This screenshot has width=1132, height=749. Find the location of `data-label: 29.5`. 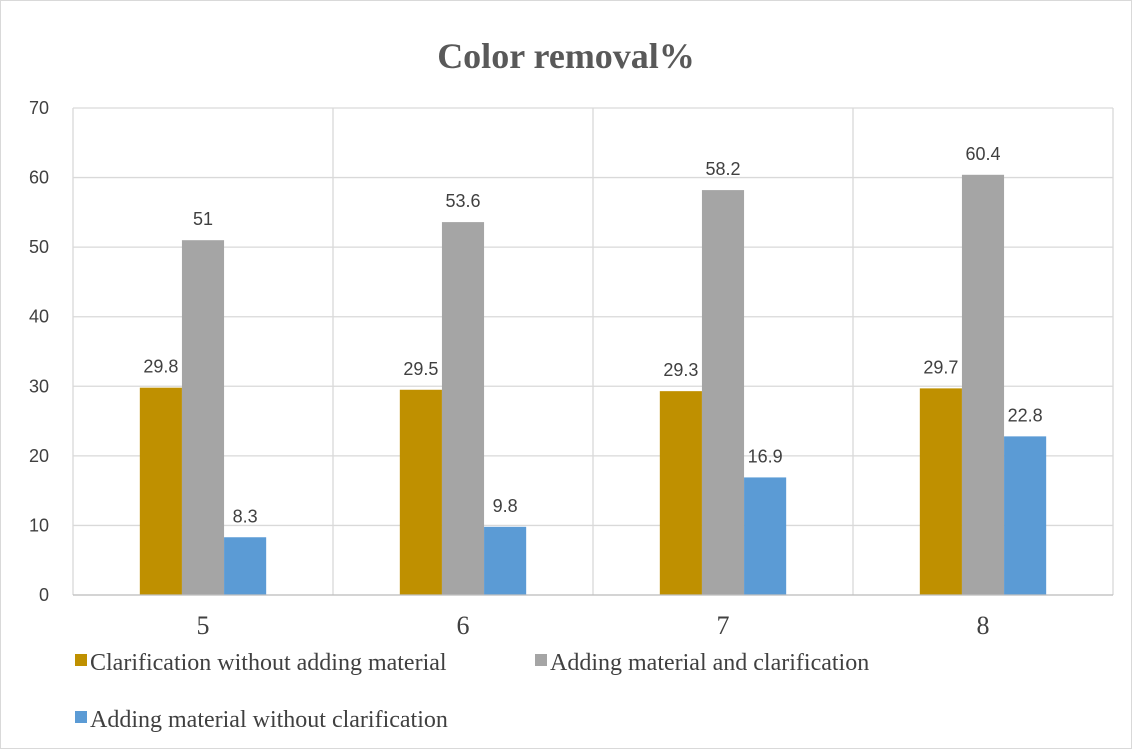

data-label: 29.5 is located at coordinates (420, 369).